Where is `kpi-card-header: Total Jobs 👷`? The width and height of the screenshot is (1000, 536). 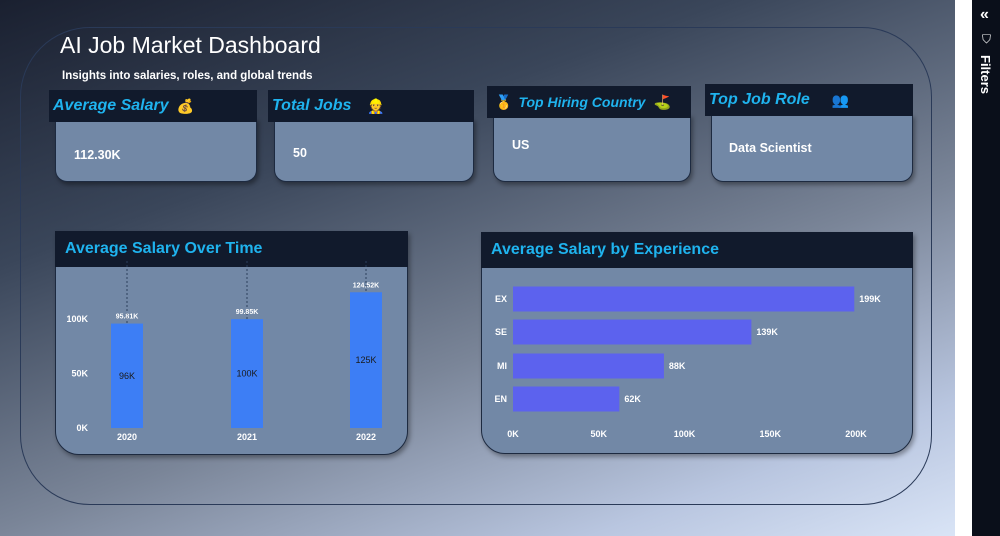
kpi-card-header: Total Jobs 👷 is located at coordinates (371, 106).